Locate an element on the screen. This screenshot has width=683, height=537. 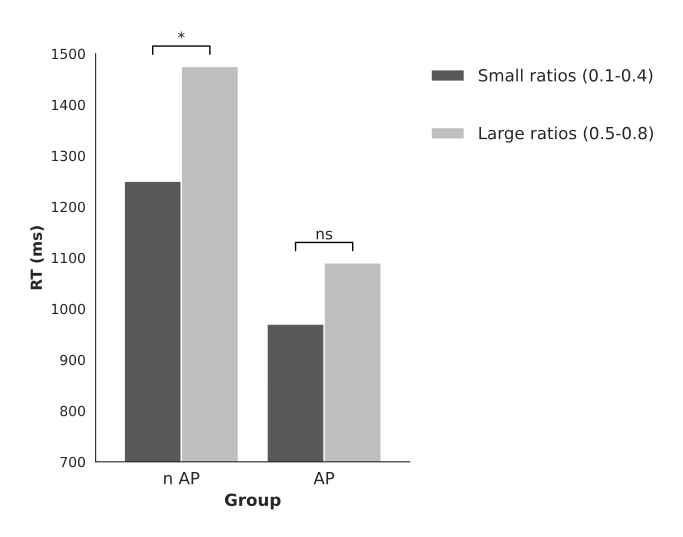
y-tick-label: 800 is located at coordinates (72, 411).